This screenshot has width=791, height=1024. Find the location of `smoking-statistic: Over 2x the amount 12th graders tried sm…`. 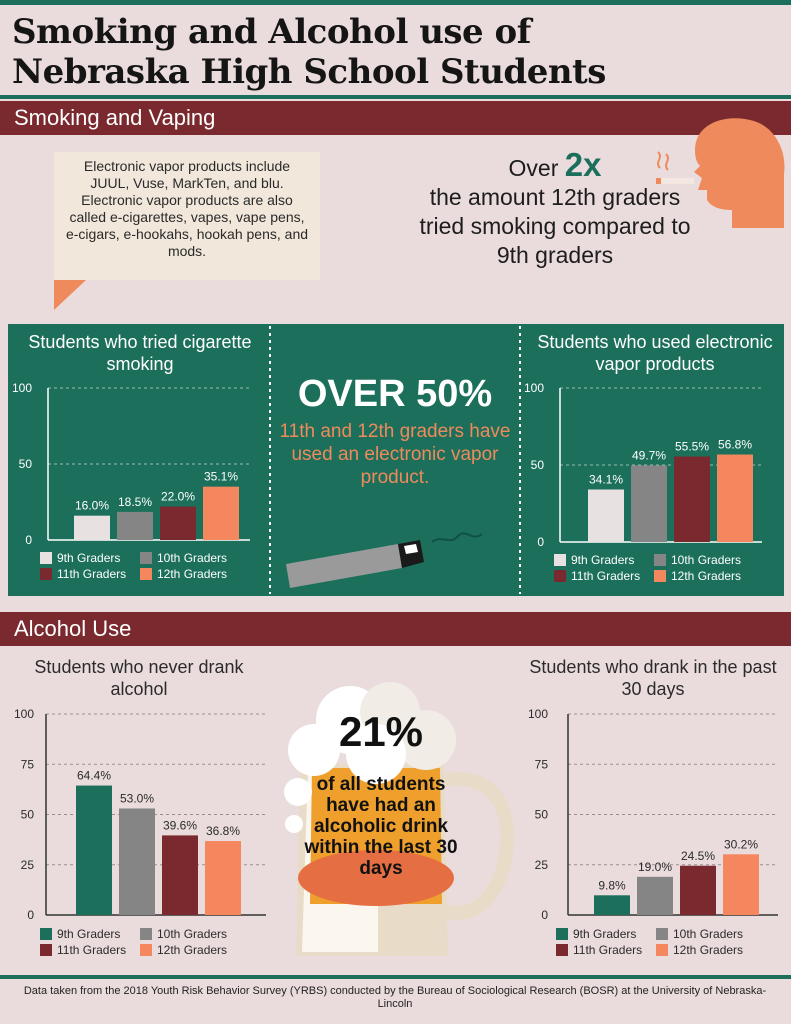

smoking-statistic: Over 2x the amount 12th graders tried sm… is located at coordinates (555, 209).